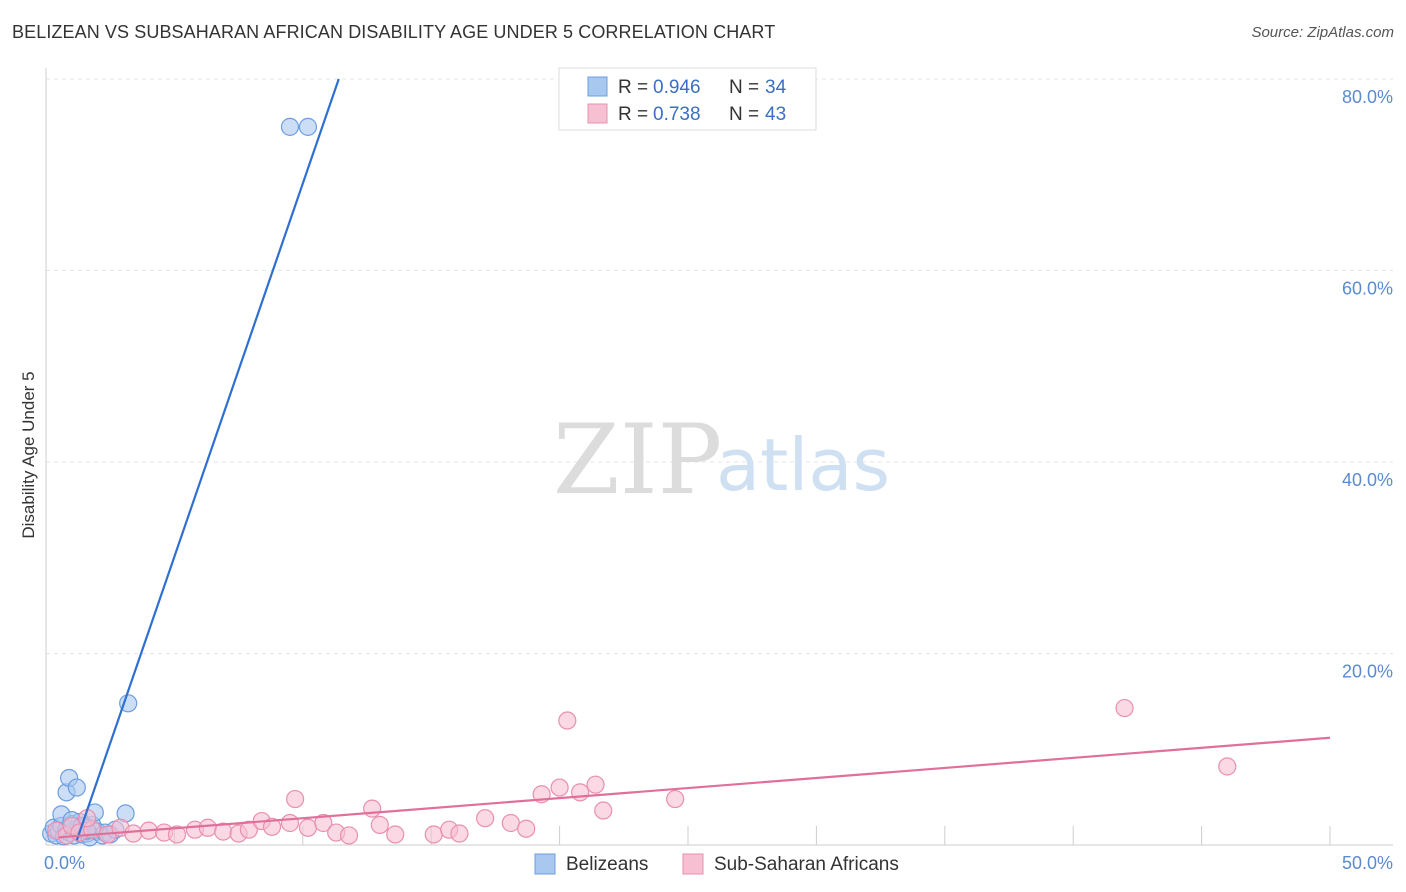 The width and height of the screenshot is (1406, 892). I want to click on series-sub-saharan-africans, so click(642, 771).